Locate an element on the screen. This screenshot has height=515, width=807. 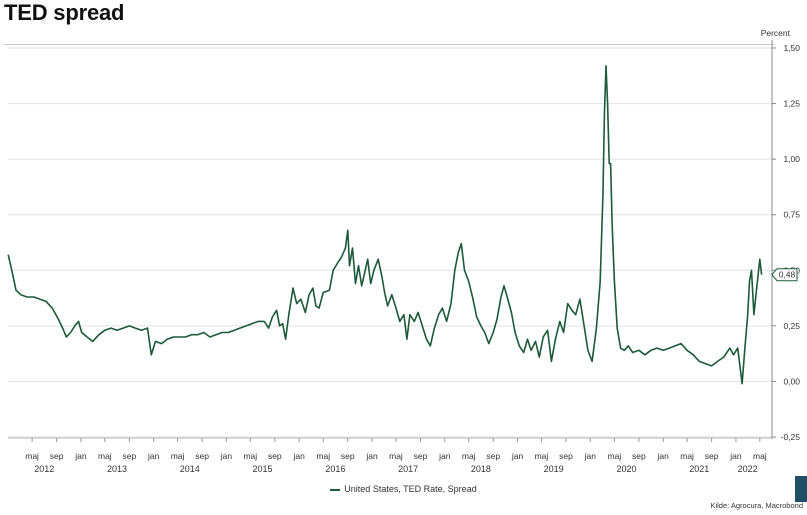
last-value-label: 0,48 is located at coordinates (787, 275).